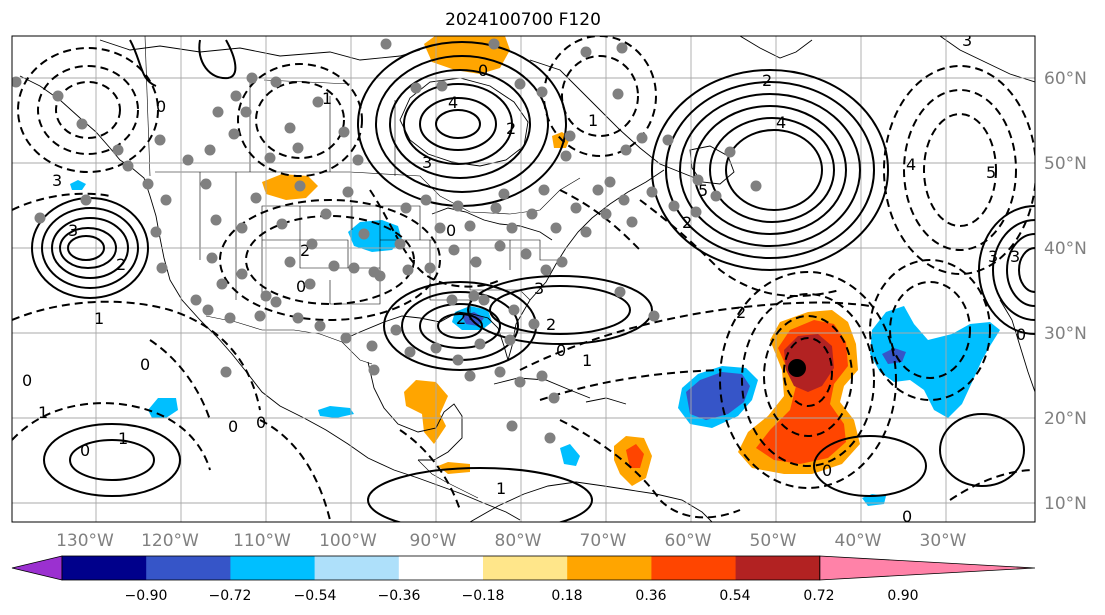 The width and height of the screenshot is (1105, 615). What do you see at coordinates (262, 541) in the screenshot?
I see `lon-label: 110°W` at bounding box center [262, 541].